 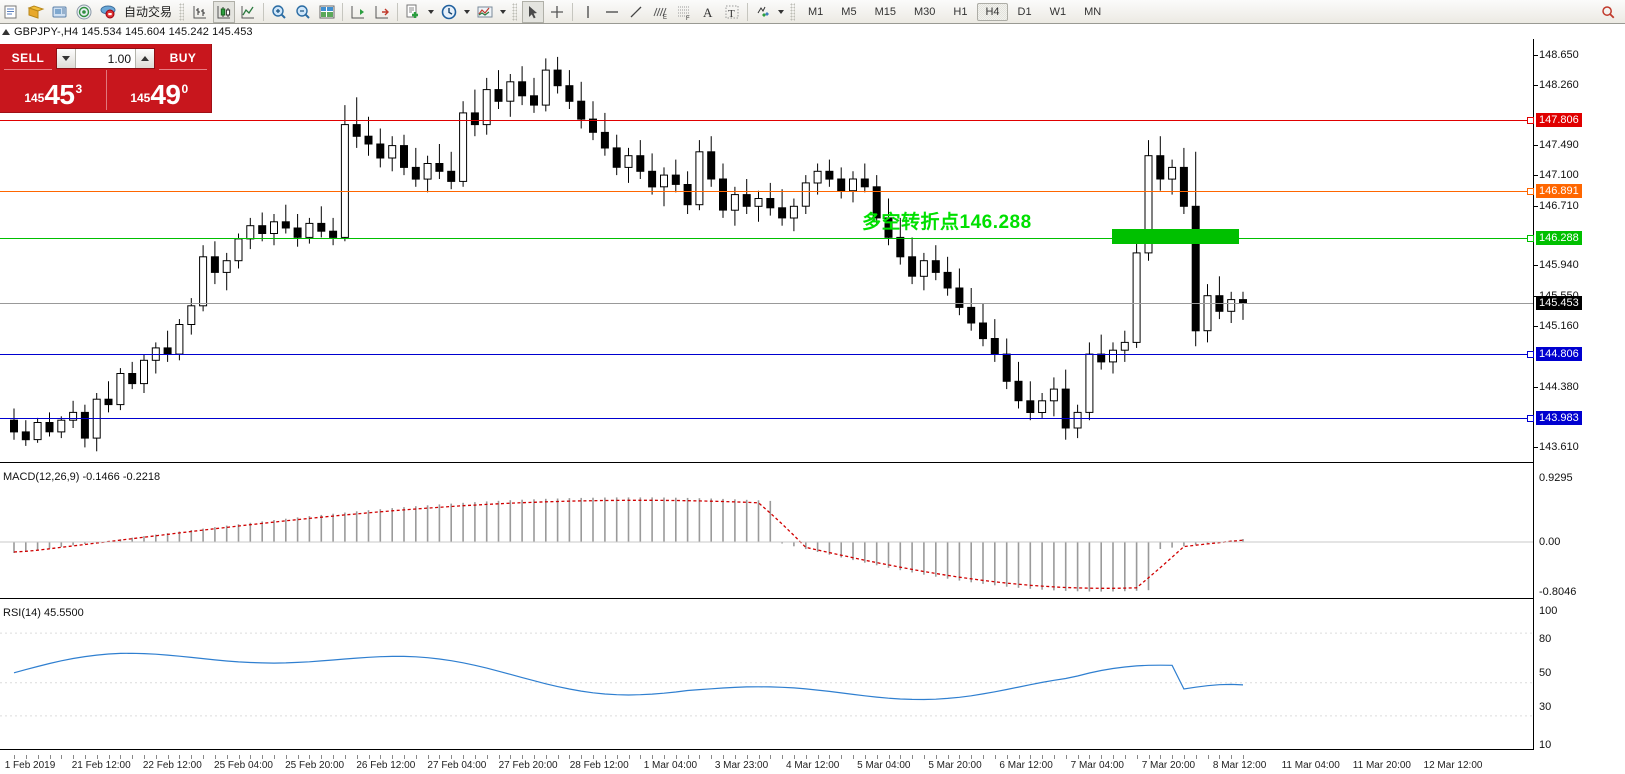 I want to click on crosshair-icon, so click(x=557, y=12).